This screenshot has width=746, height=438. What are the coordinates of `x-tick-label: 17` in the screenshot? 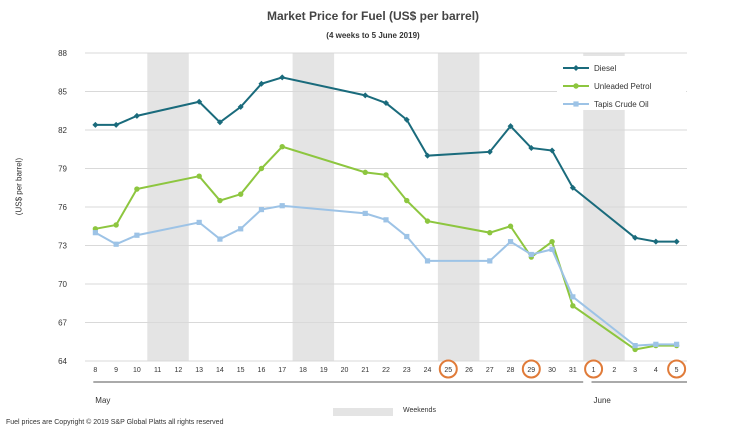 It's located at (282, 370).